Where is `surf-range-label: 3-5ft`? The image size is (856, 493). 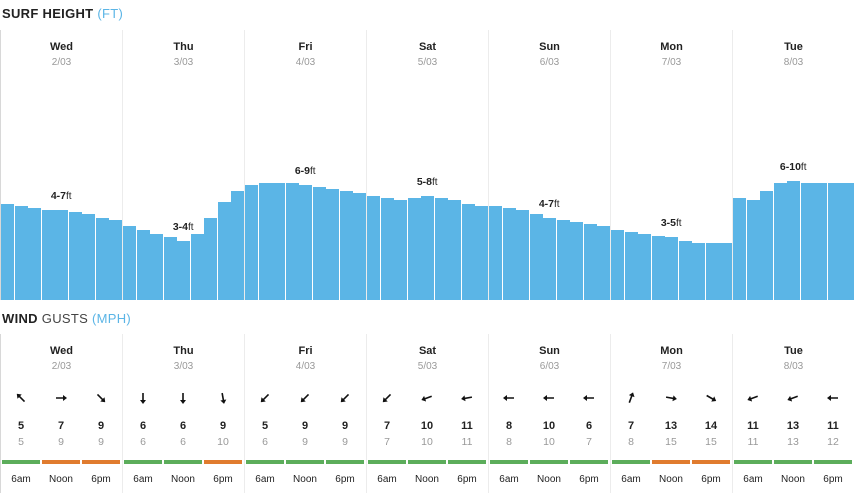
surf-range-label: 3-5ft is located at coordinates (671, 223).